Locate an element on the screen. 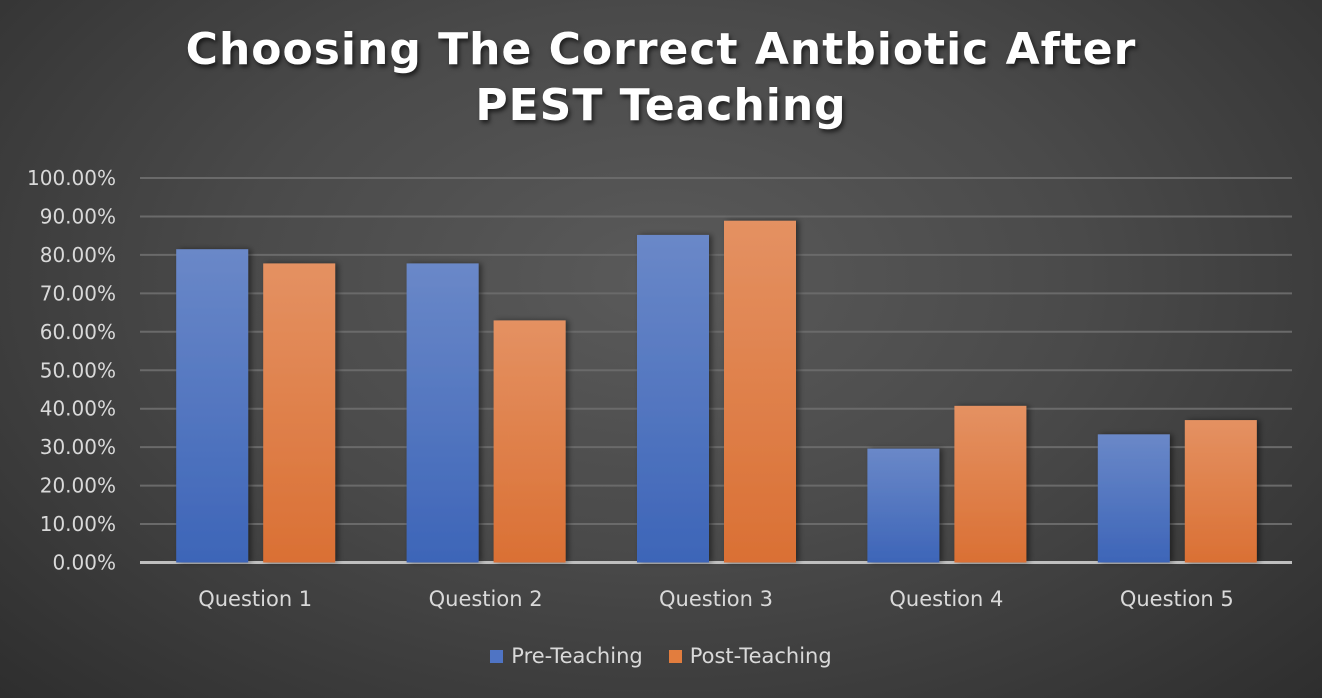 Image resolution: width=1322 pixels, height=698 pixels. y-tick-label: 70.00% is located at coordinates (78, 293).